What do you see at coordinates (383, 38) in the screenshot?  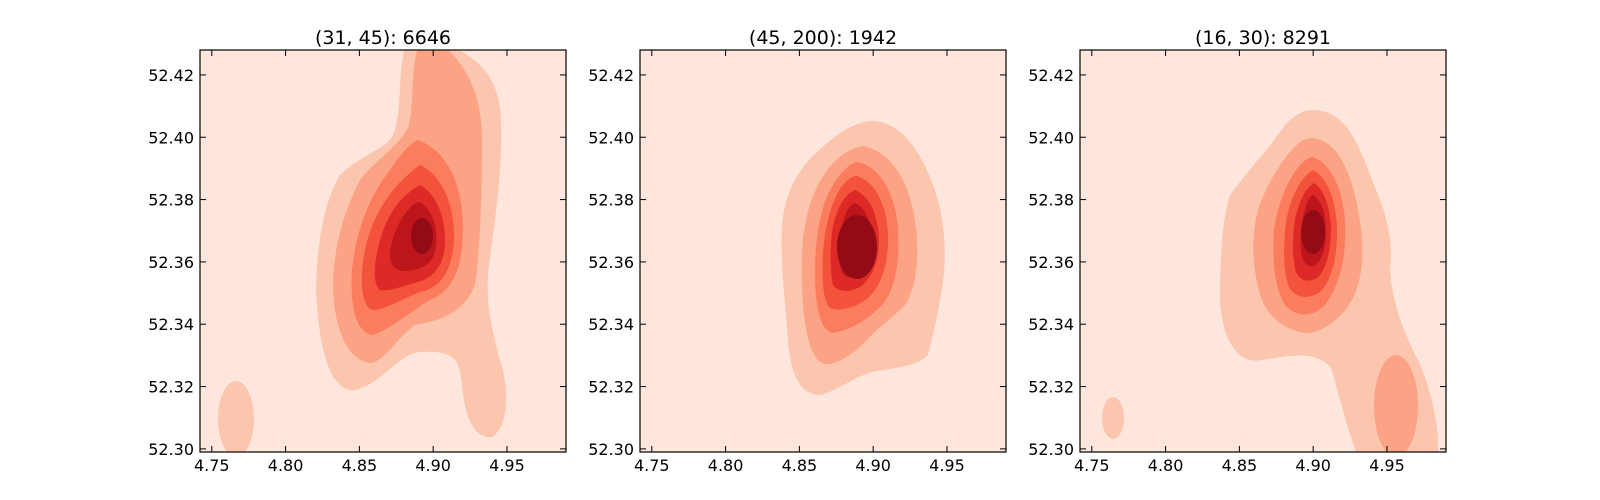 I see `subplot-1-title: (31, 45): 6646` at bounding box center [383, 38].